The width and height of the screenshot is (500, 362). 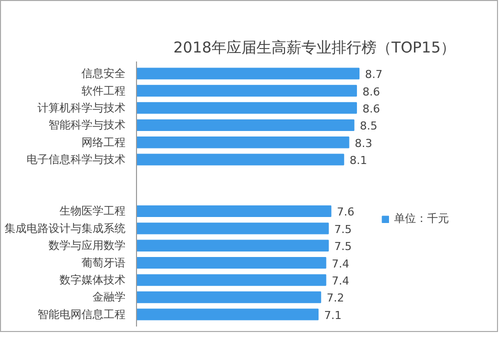 I want to click on y-tick-label: 计算机科学与技术, so click(x=82, y=107).